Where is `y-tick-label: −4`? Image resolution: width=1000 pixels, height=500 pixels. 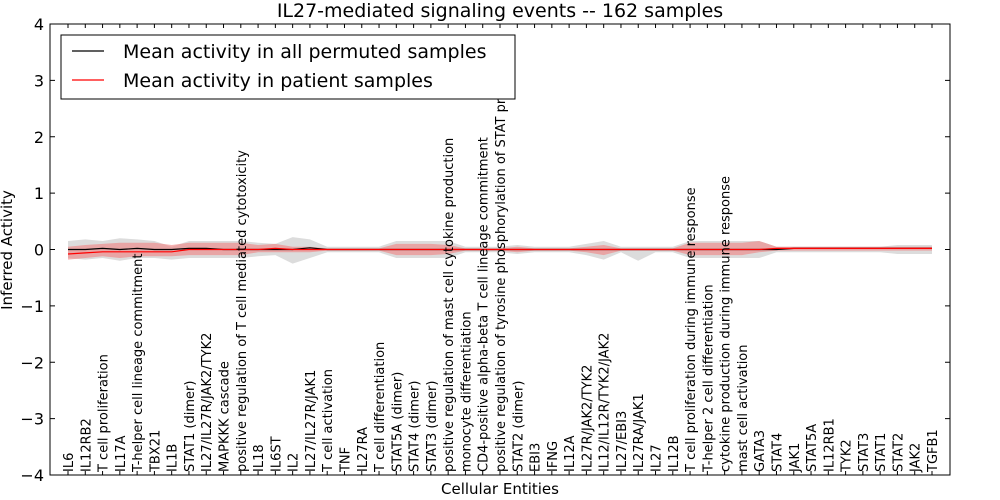 y-tick-label: −4 is located at coordinates (32, 475).